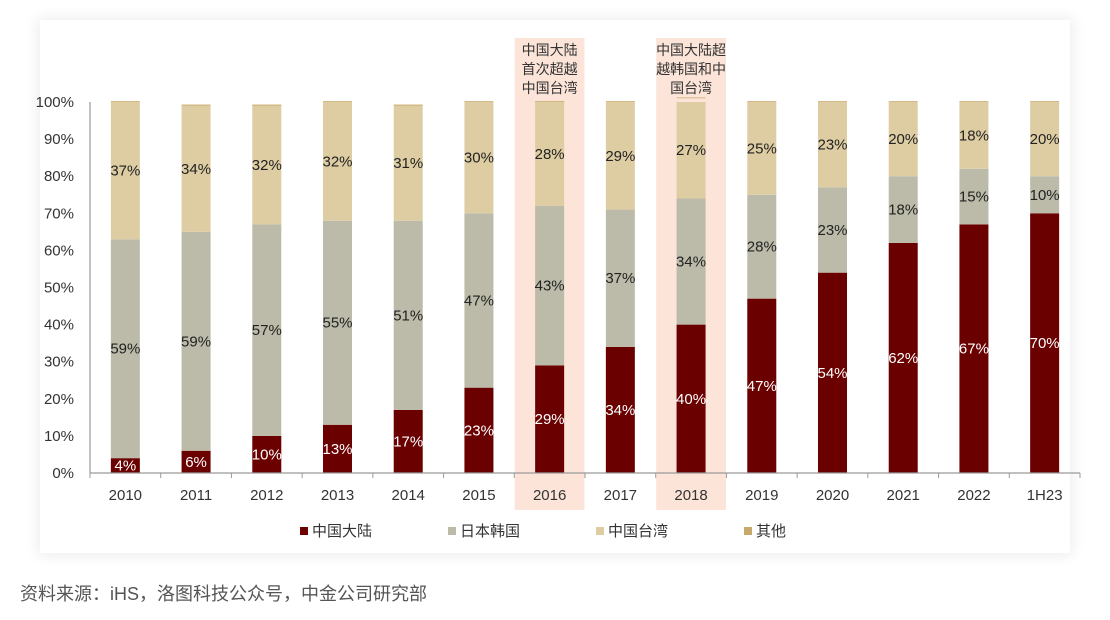 This screenshot has height=620, width=1110. What do you see at coordinates (59, 436) in the screenshot?
I see `y-tick-label: 10%` at bounding box center [59, 436].